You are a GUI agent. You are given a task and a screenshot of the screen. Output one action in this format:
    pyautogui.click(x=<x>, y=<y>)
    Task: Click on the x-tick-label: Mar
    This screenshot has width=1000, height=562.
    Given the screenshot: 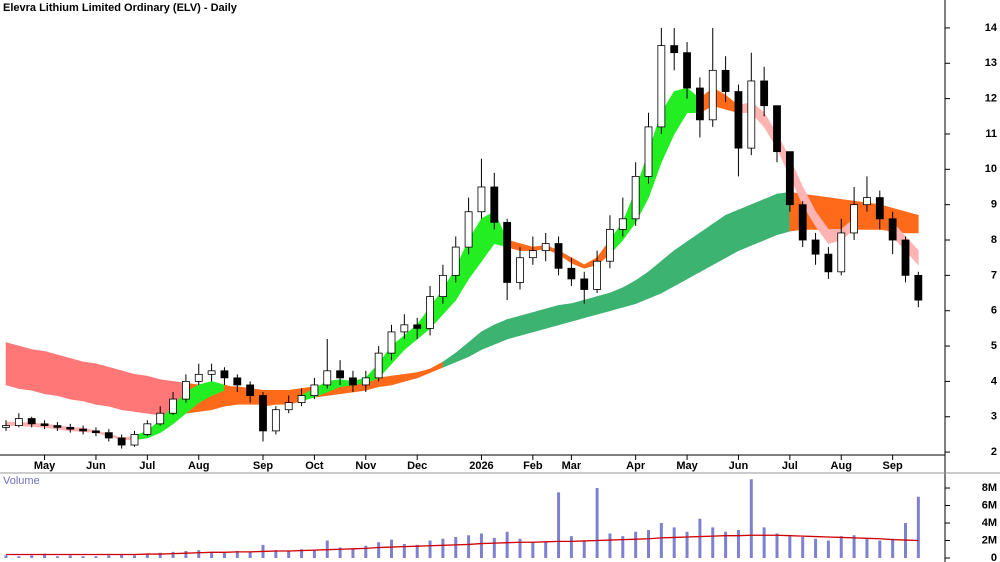 What is the action you would take?
    pyautogui.click(x=572, y=466)
    